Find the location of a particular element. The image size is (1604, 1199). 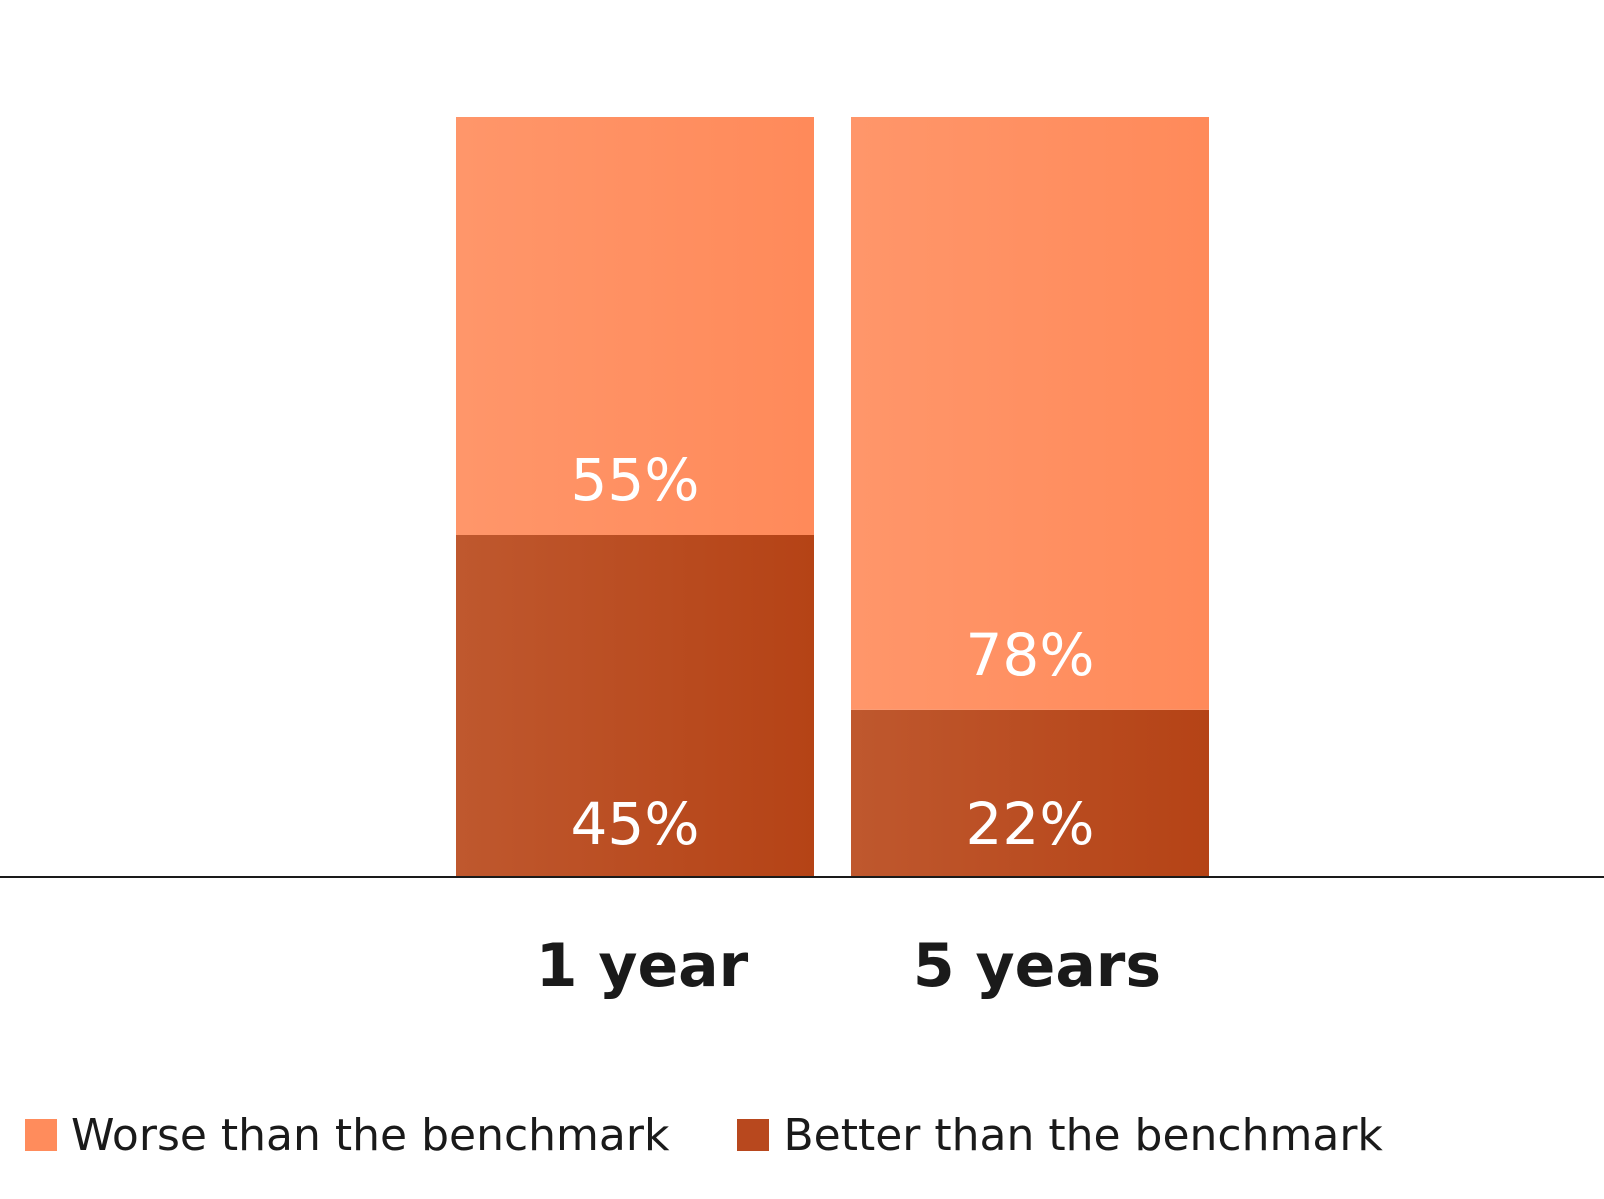

legend-swatch-worse is located at coordinates (41, 1135).